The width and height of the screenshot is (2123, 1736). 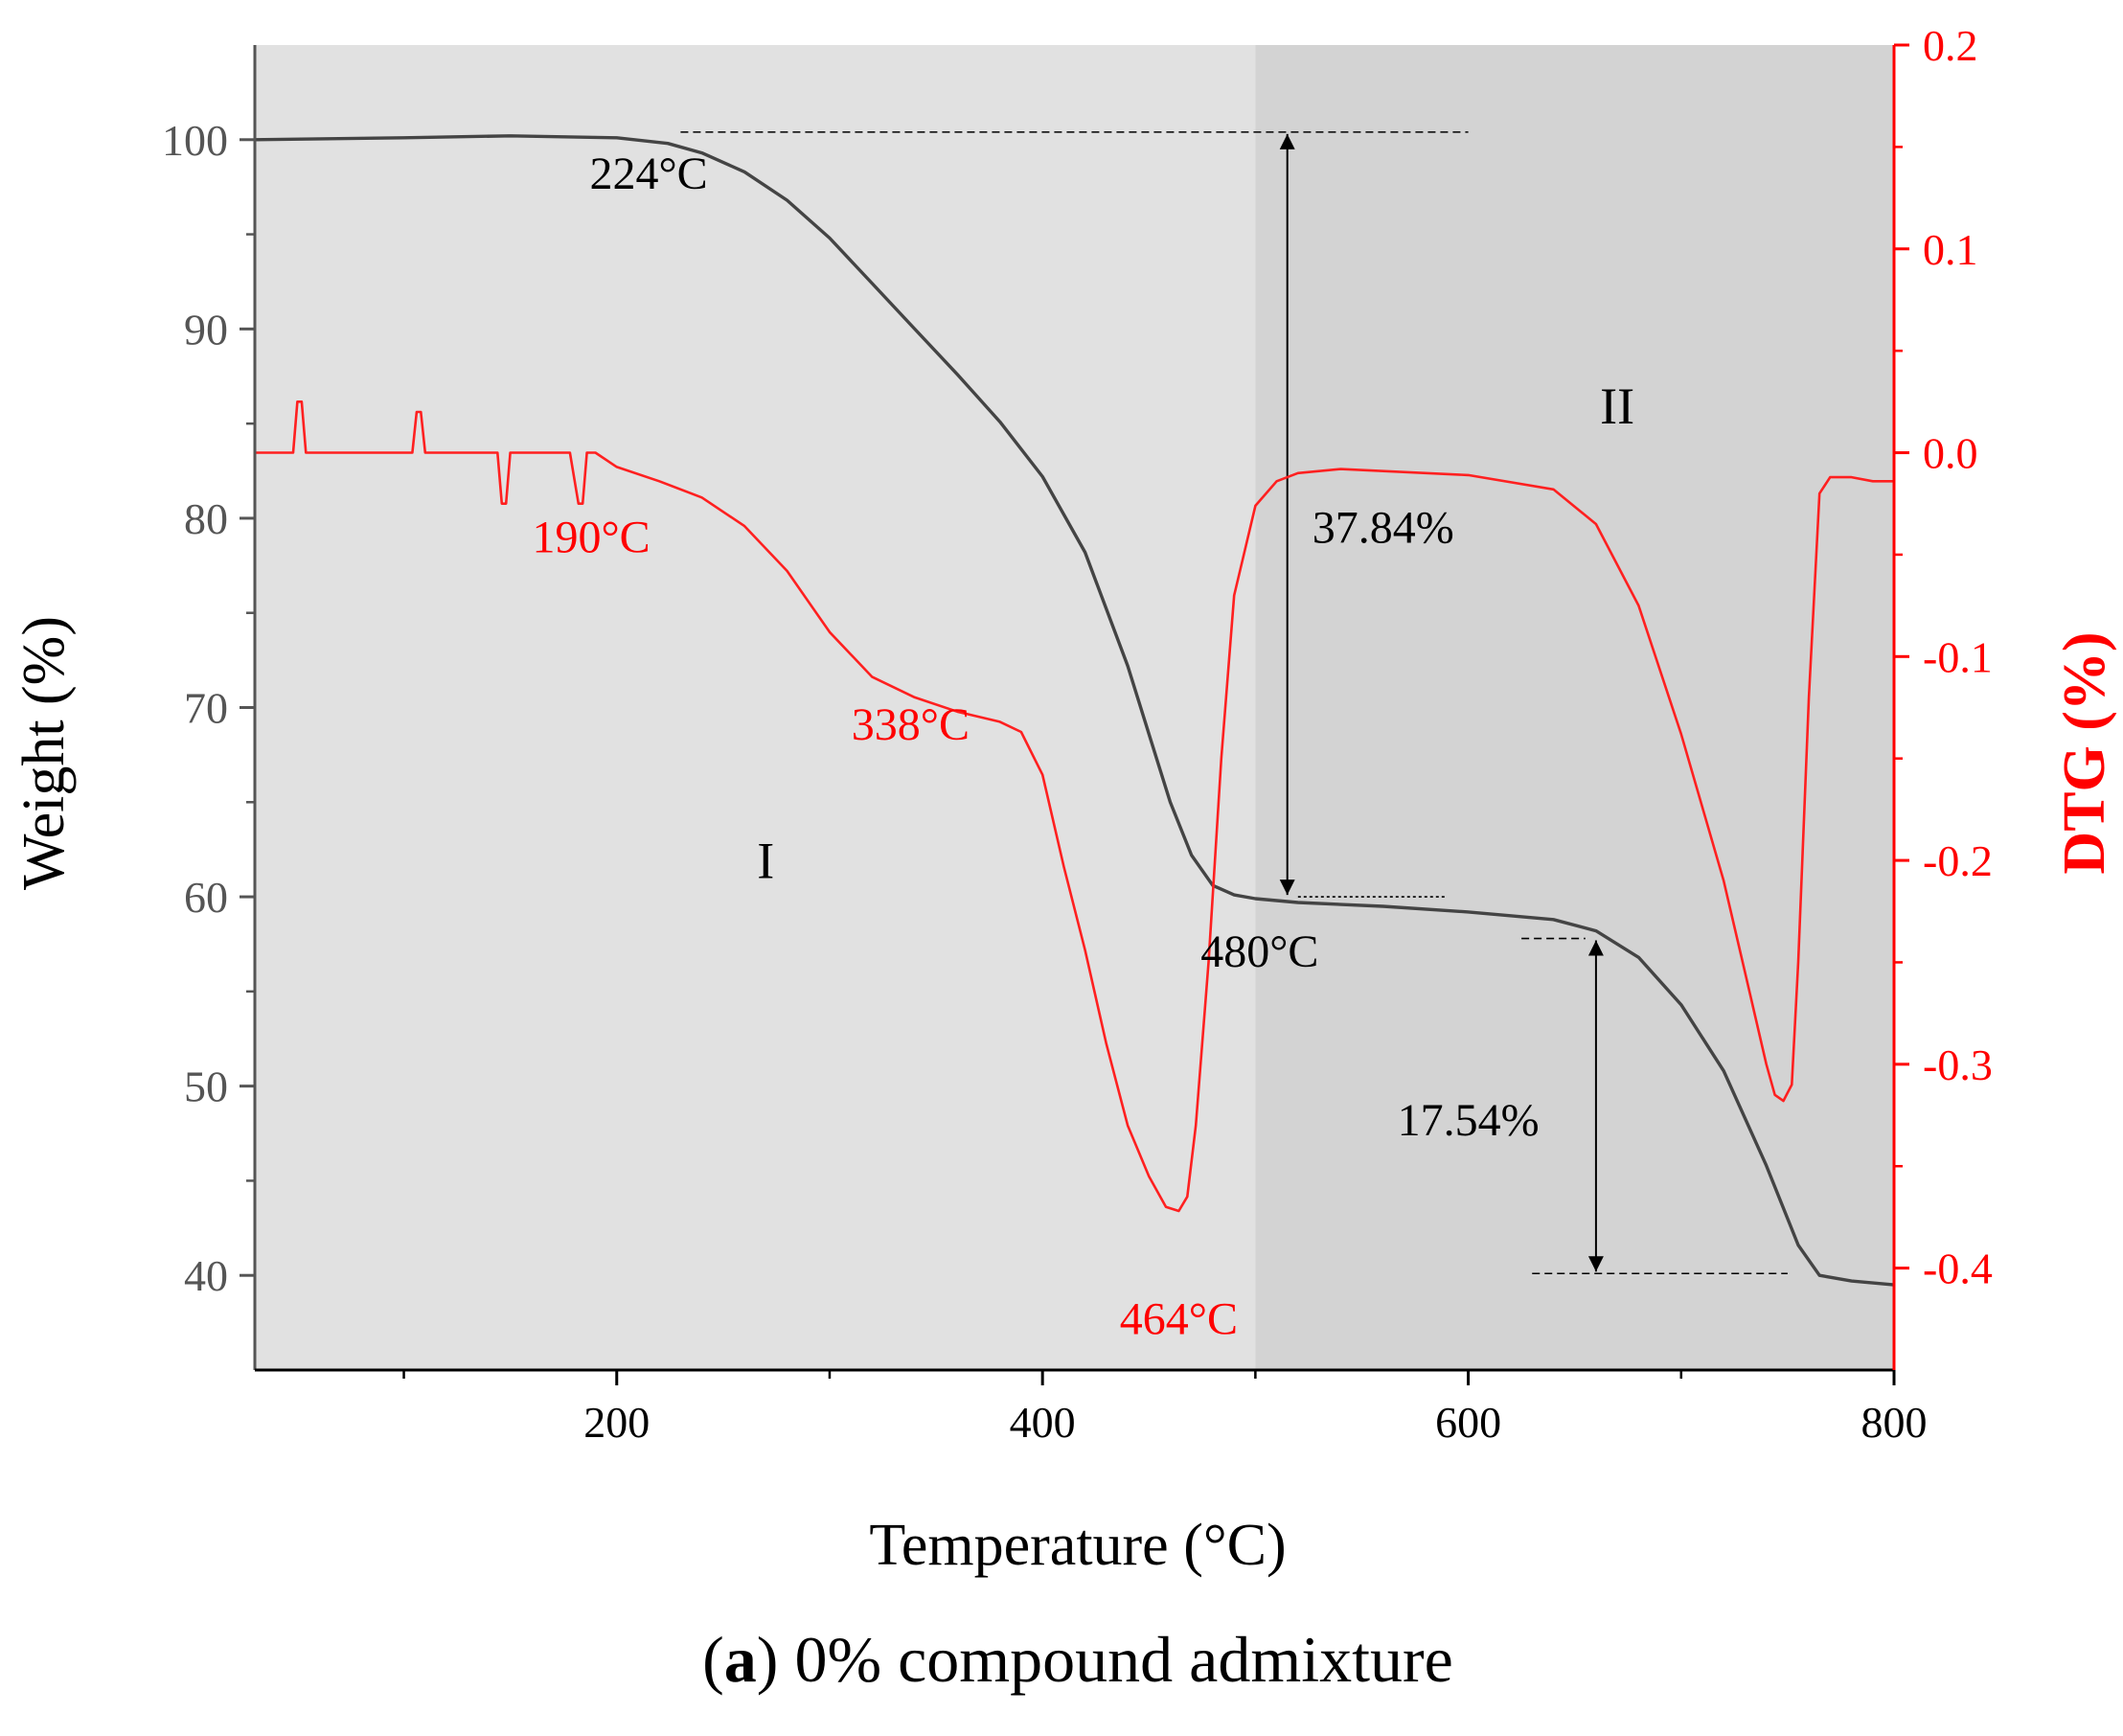 I want to click on left-tick-label: 90, so click(x=206, y=330).